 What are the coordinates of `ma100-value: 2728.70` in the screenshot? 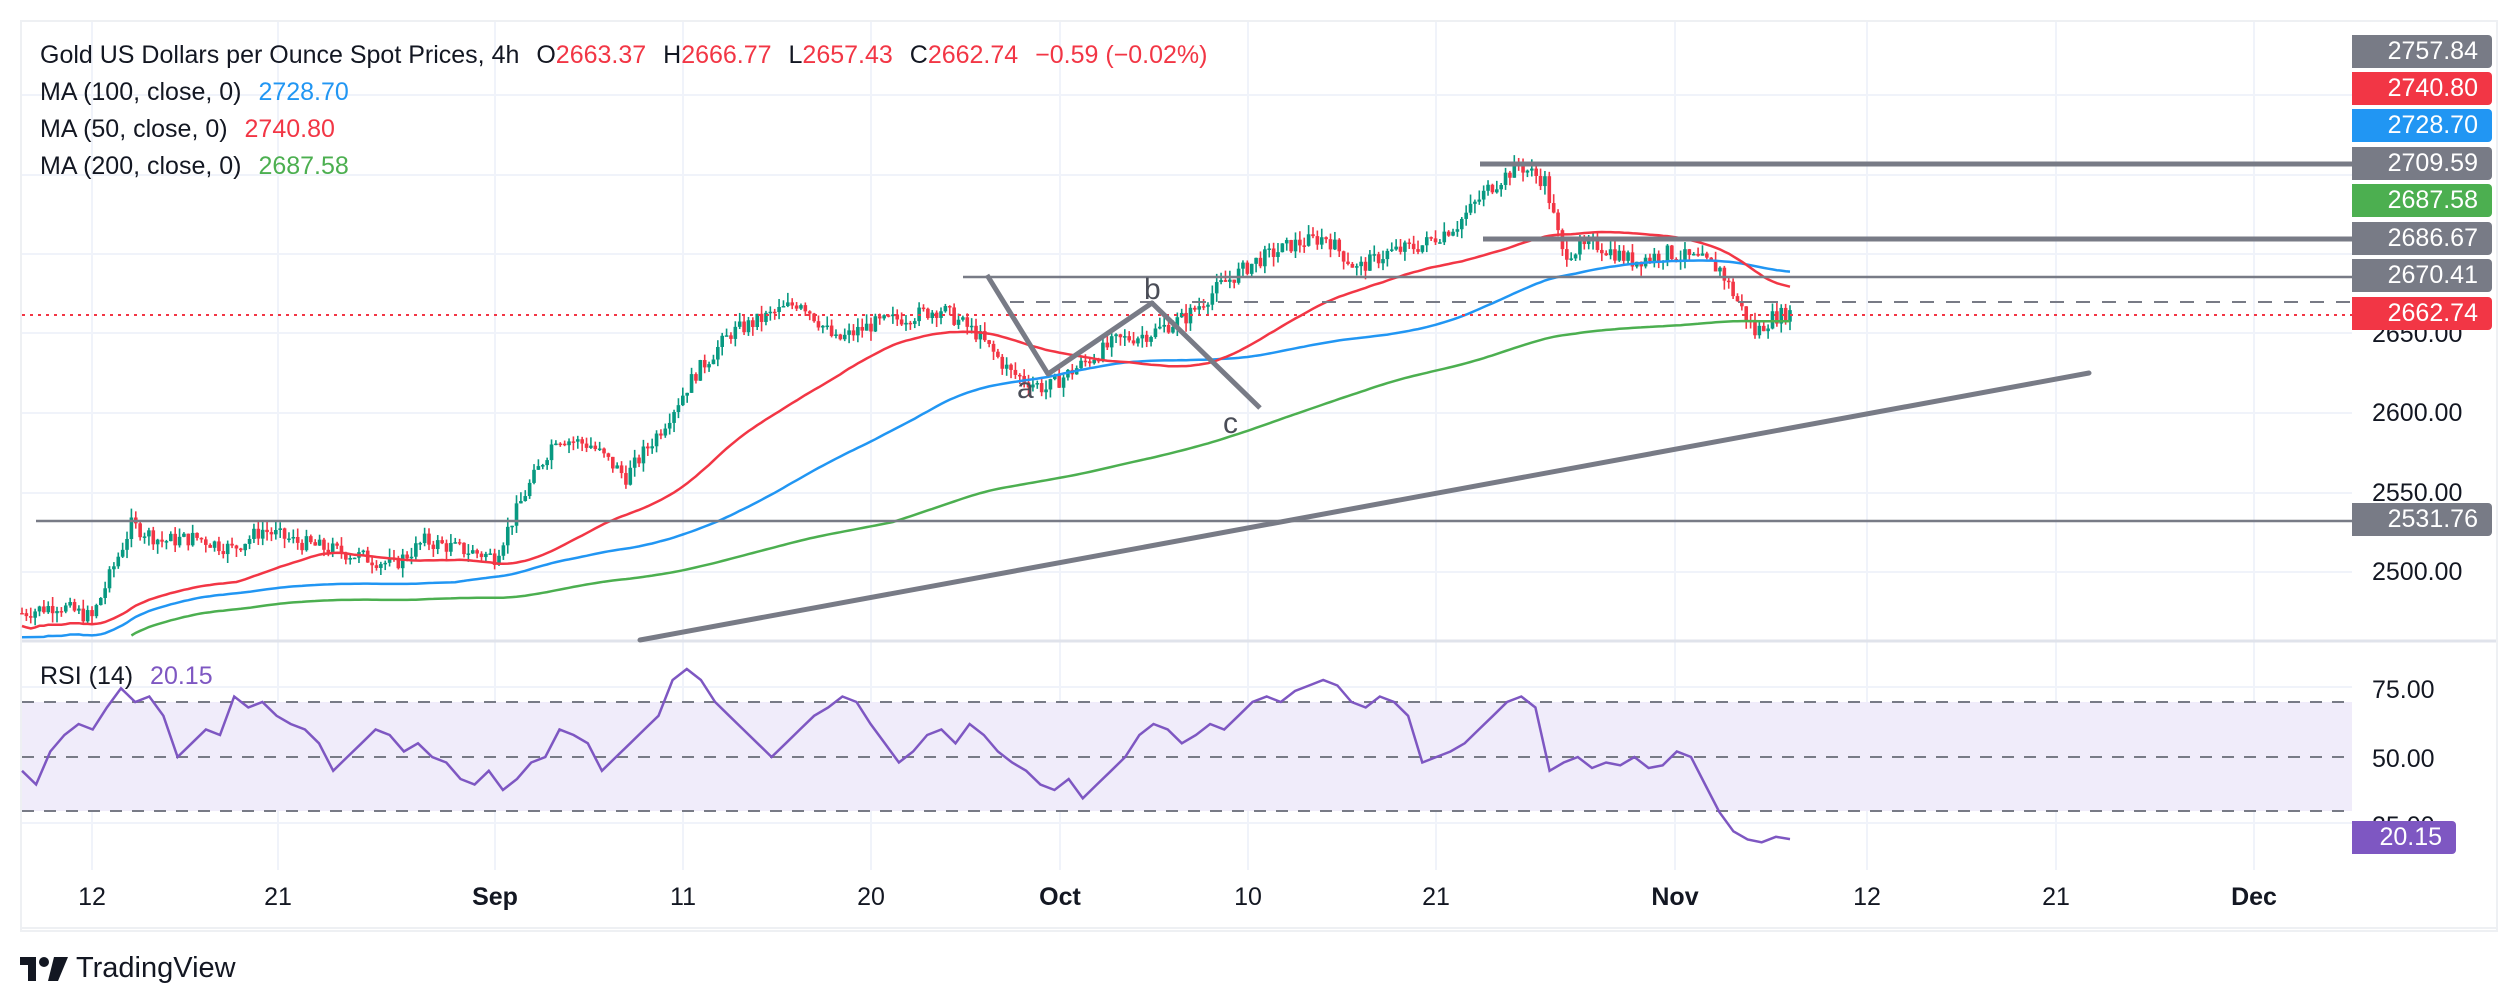 It's located at (303, 92).